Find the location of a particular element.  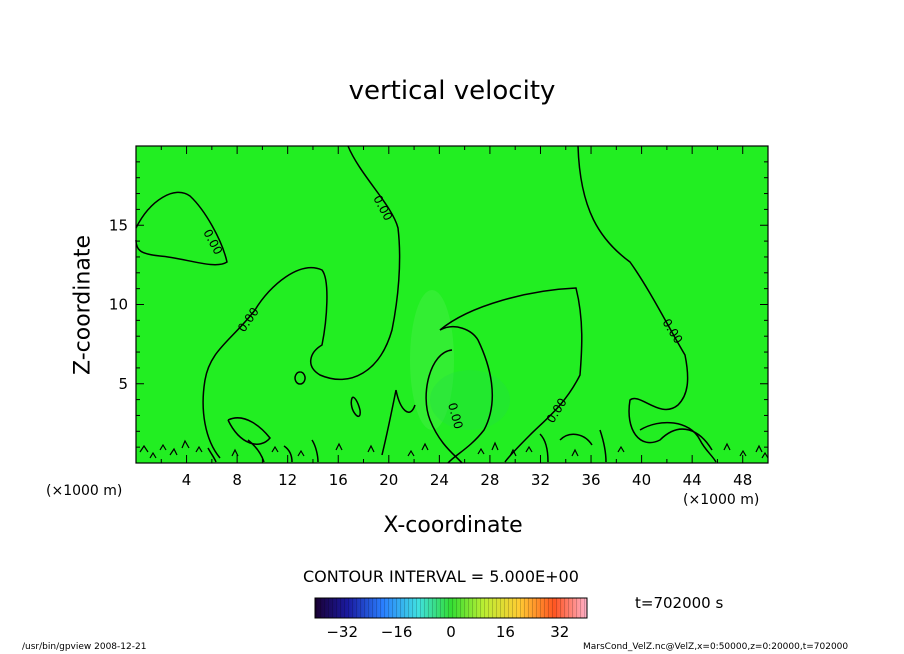

surface-noise-contours is located at coordinates (454, 449).